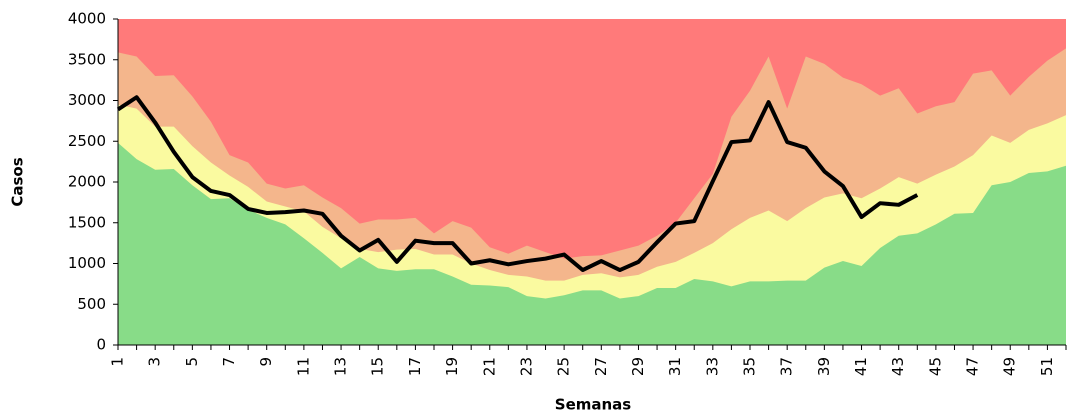  What do you see at coordinates (378, 366) in the screenshot?
I see `x-tick-label: 15` at bounding box center [378, 366].